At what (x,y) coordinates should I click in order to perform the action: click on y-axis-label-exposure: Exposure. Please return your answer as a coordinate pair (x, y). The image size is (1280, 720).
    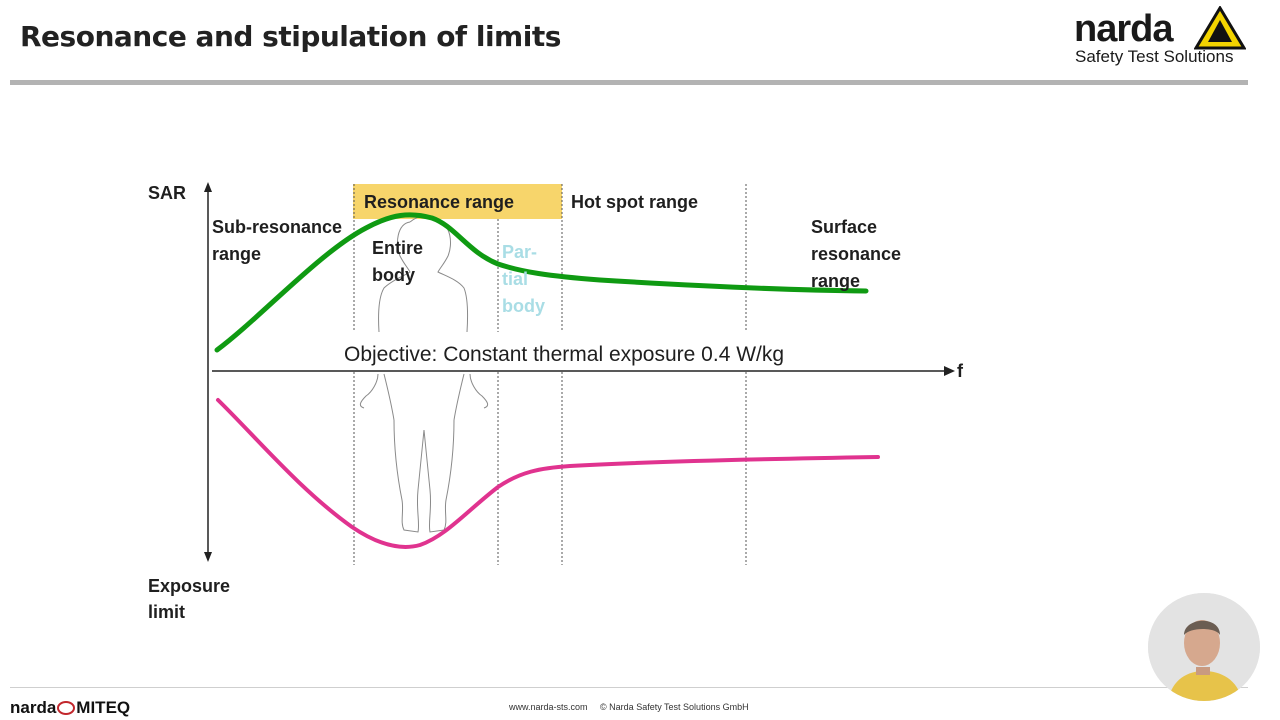
    Looking at the image, I should click on (189, 586).